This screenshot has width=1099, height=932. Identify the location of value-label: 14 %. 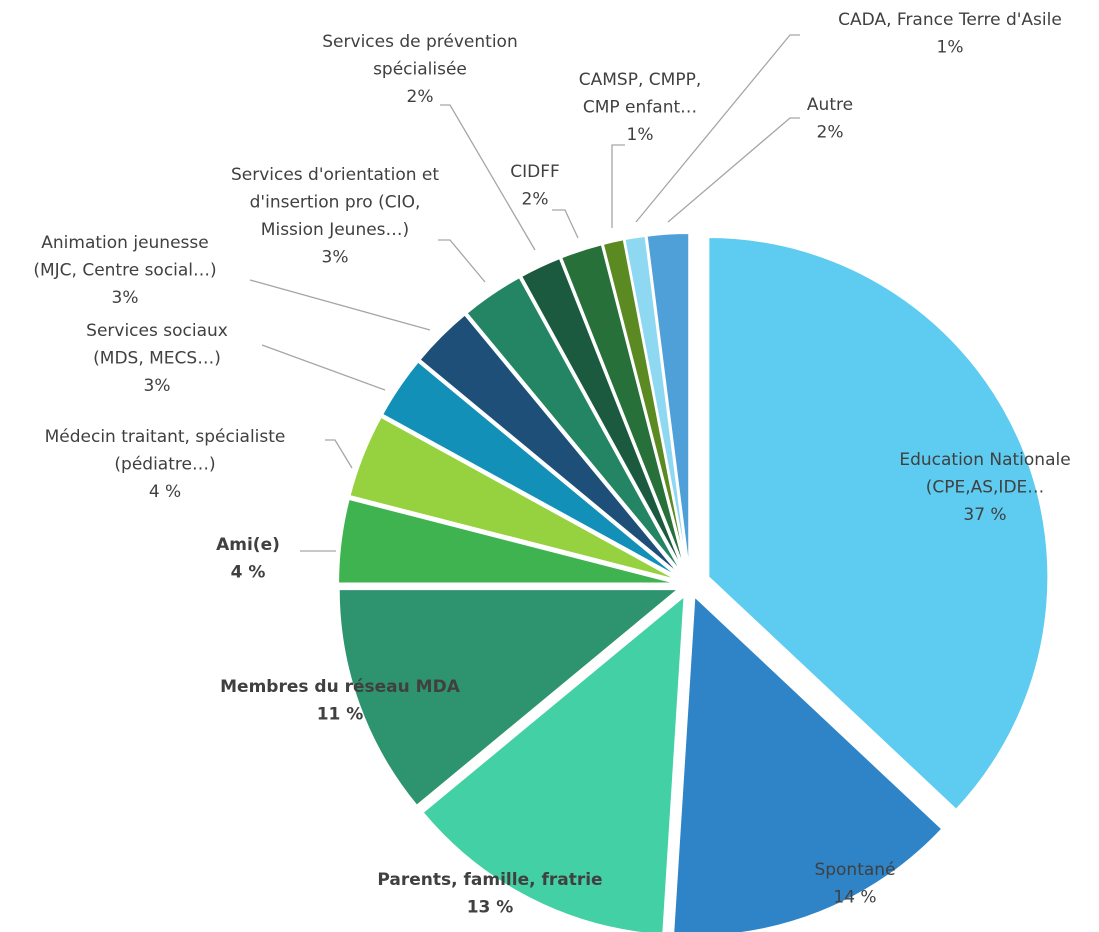
(854, 898).